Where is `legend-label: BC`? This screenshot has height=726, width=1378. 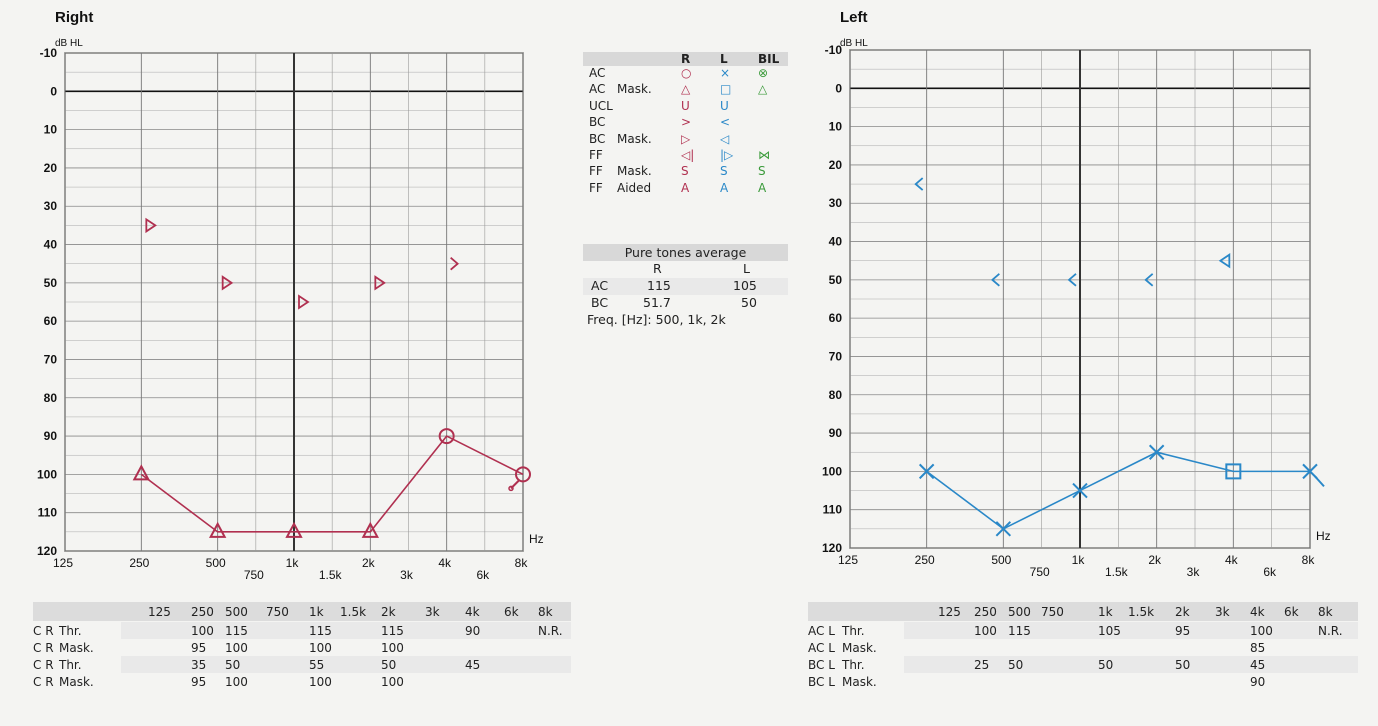 legend-label: BC is located at coordinates (597, 122).